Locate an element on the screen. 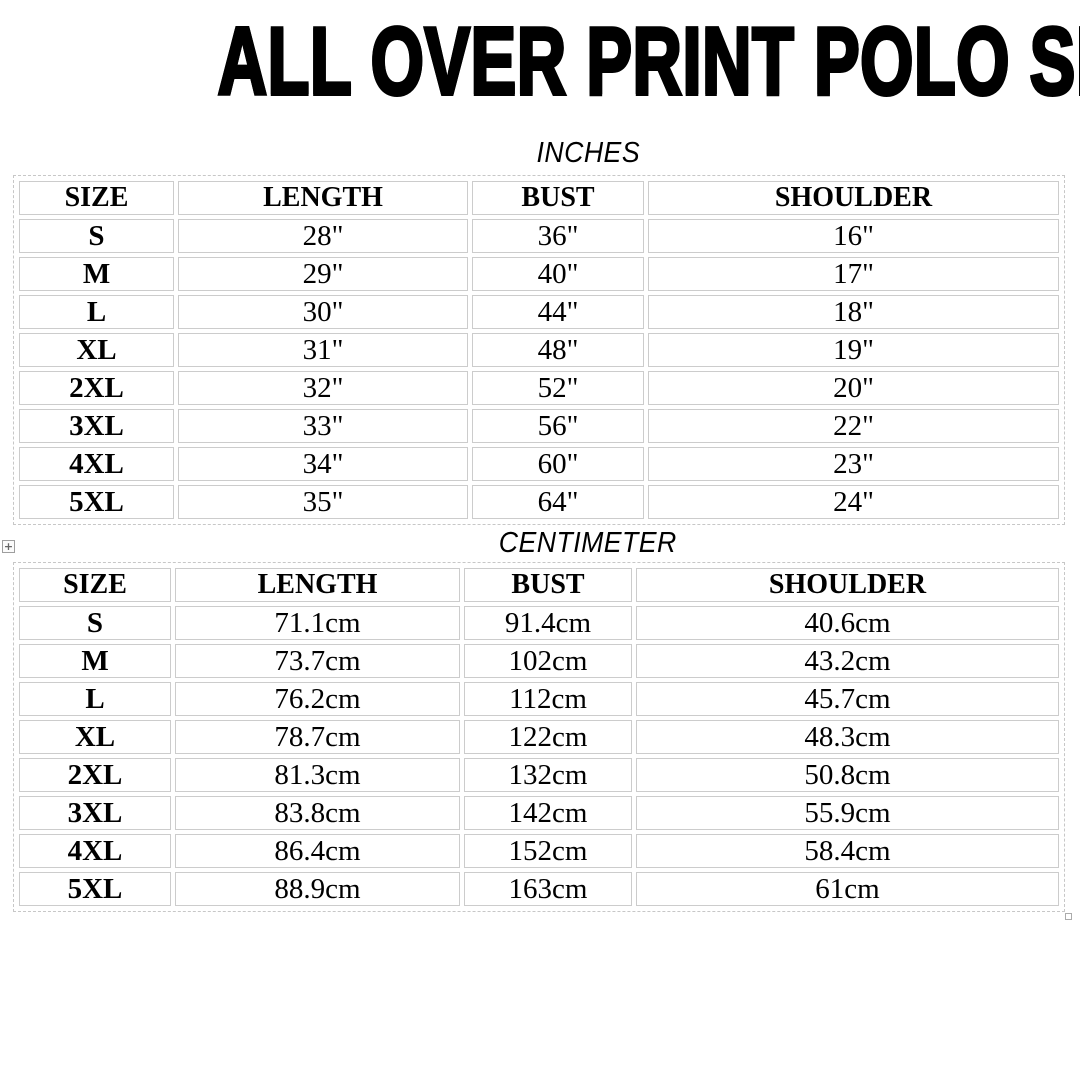 The width and height of the screenshot is (1080, 1080). value-cell: 40.6cm is located at coordinates (847, 623).